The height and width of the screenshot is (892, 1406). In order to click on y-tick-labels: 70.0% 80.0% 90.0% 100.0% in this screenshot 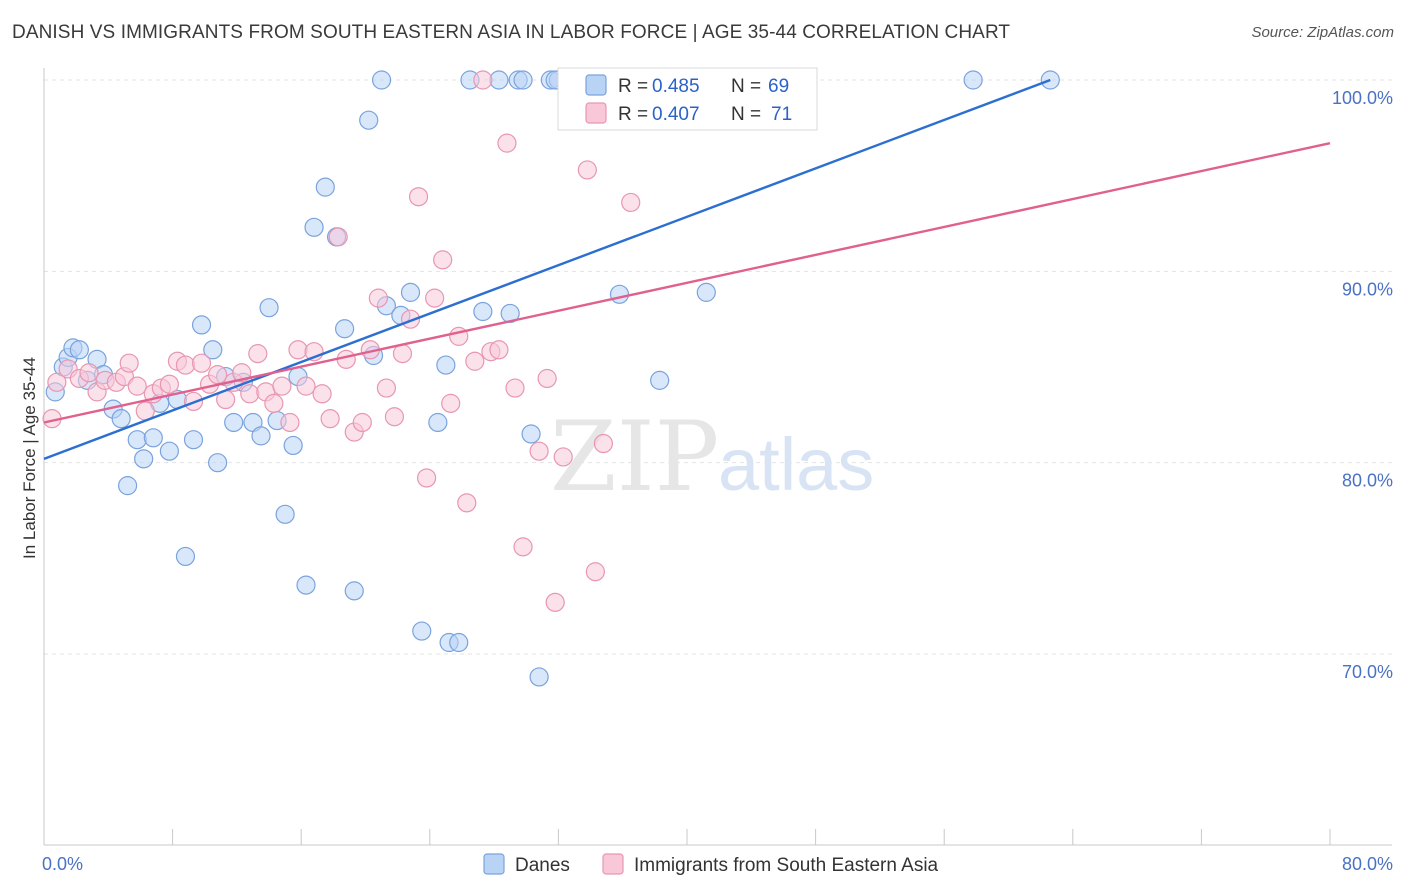, I will do `click(1362, 385)`.